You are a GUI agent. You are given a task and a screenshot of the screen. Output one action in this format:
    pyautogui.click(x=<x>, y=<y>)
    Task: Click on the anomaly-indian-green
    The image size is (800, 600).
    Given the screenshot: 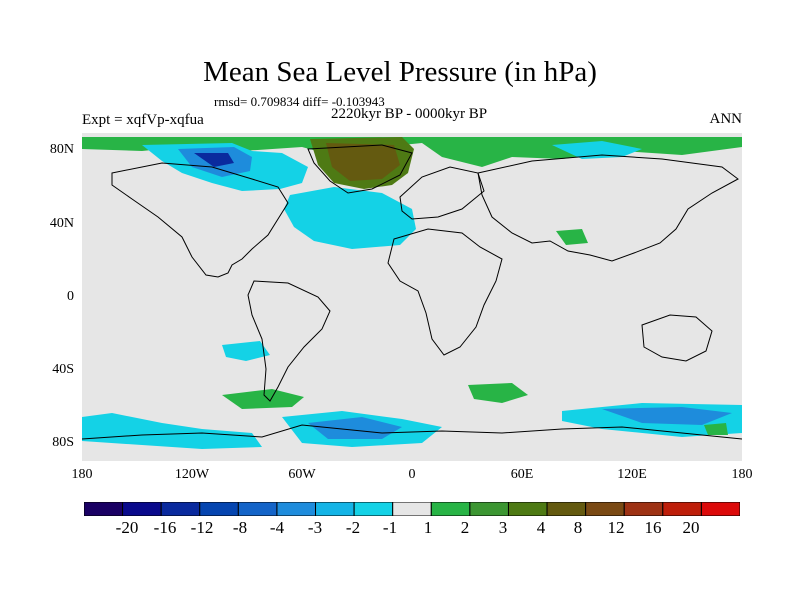 What is the action you would take?
    pyautogui.click(x=498, y=393)
    